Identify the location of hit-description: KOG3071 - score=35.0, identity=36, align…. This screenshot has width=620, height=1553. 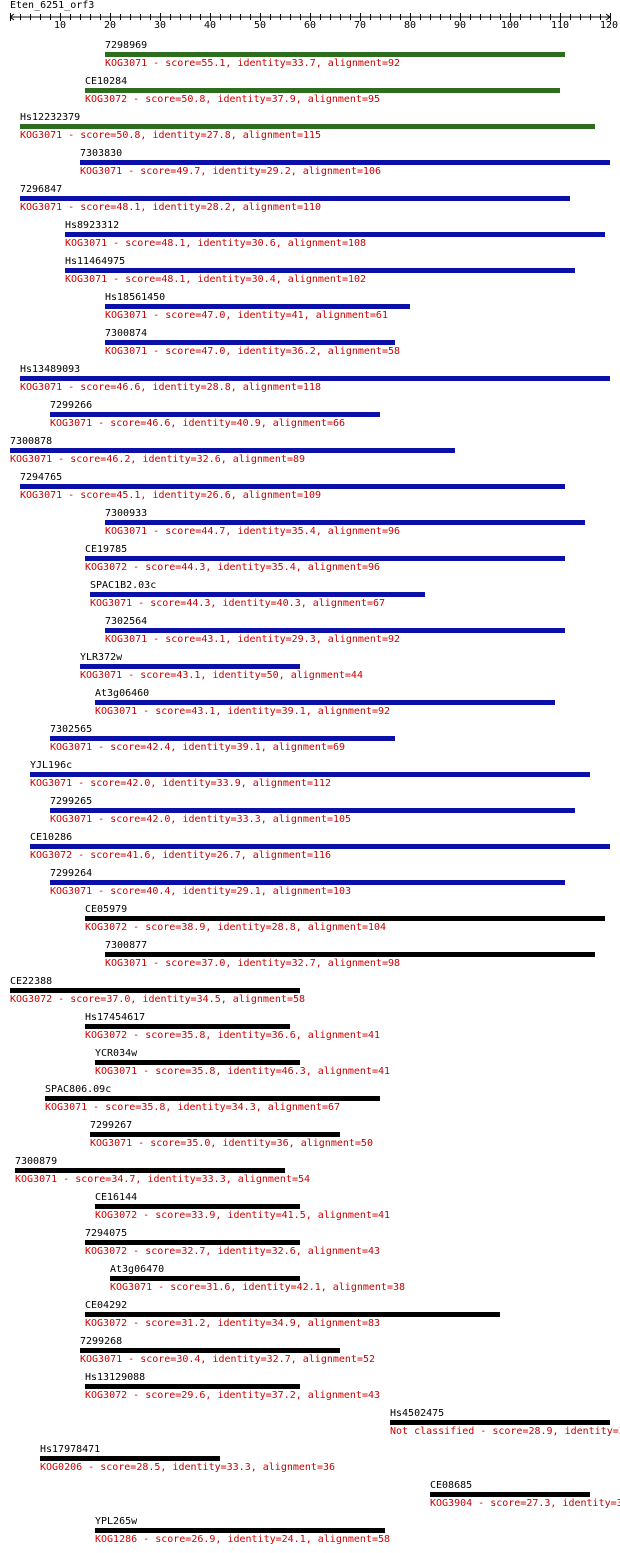
(231, 1143).